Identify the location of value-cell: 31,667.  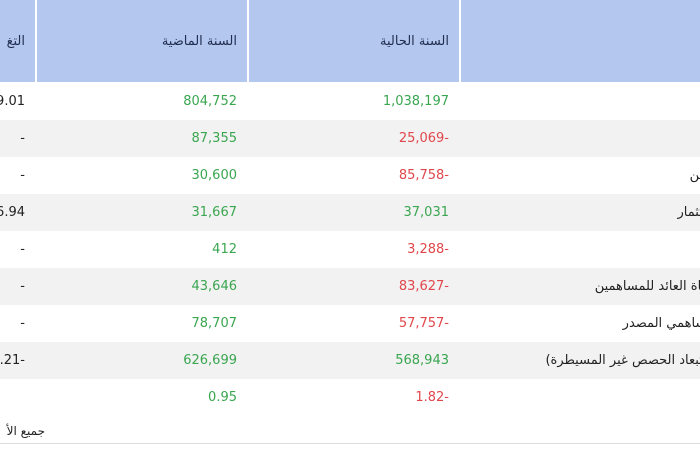
(214, 212).